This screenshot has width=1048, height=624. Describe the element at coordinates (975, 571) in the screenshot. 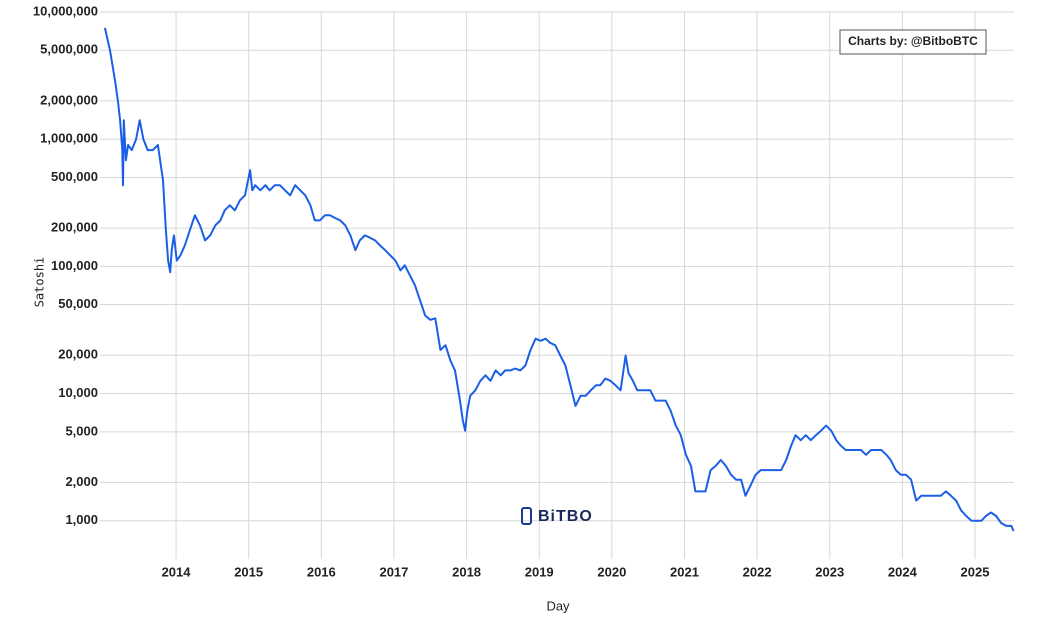

I see `x-tick-label: 2025` at that location.